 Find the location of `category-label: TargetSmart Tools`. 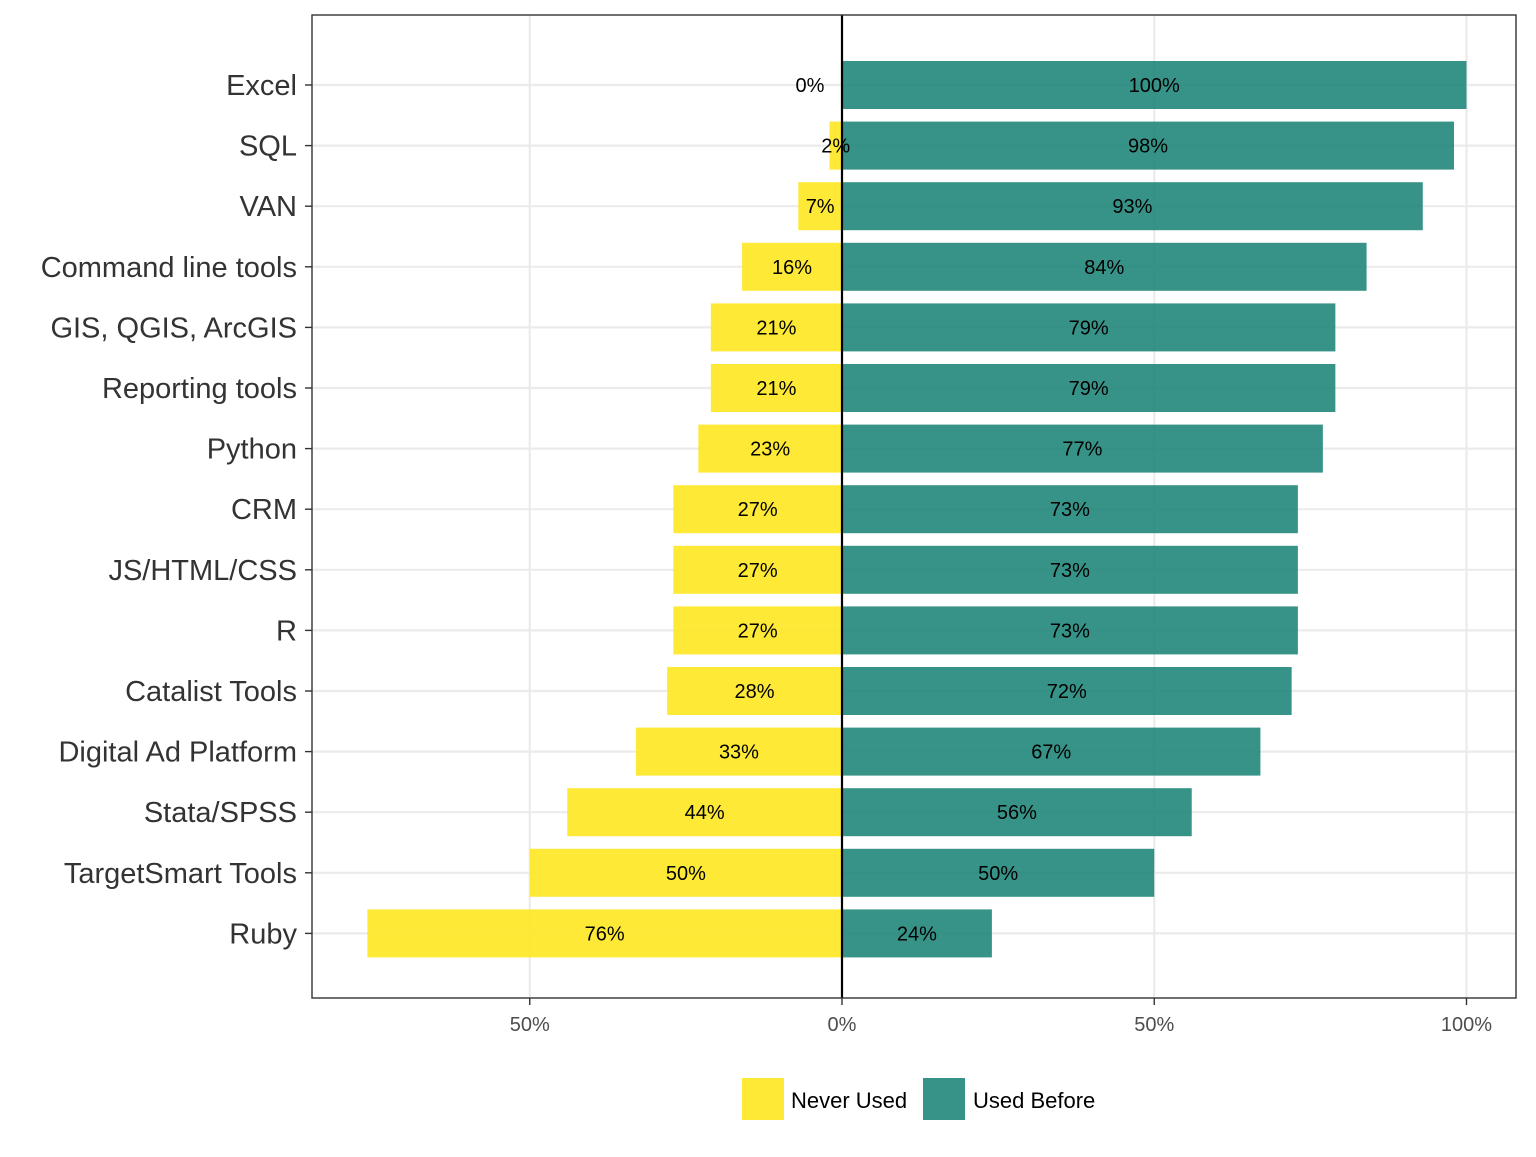

category-label: TargetSmart Tools is located at coordinates (180, 874).